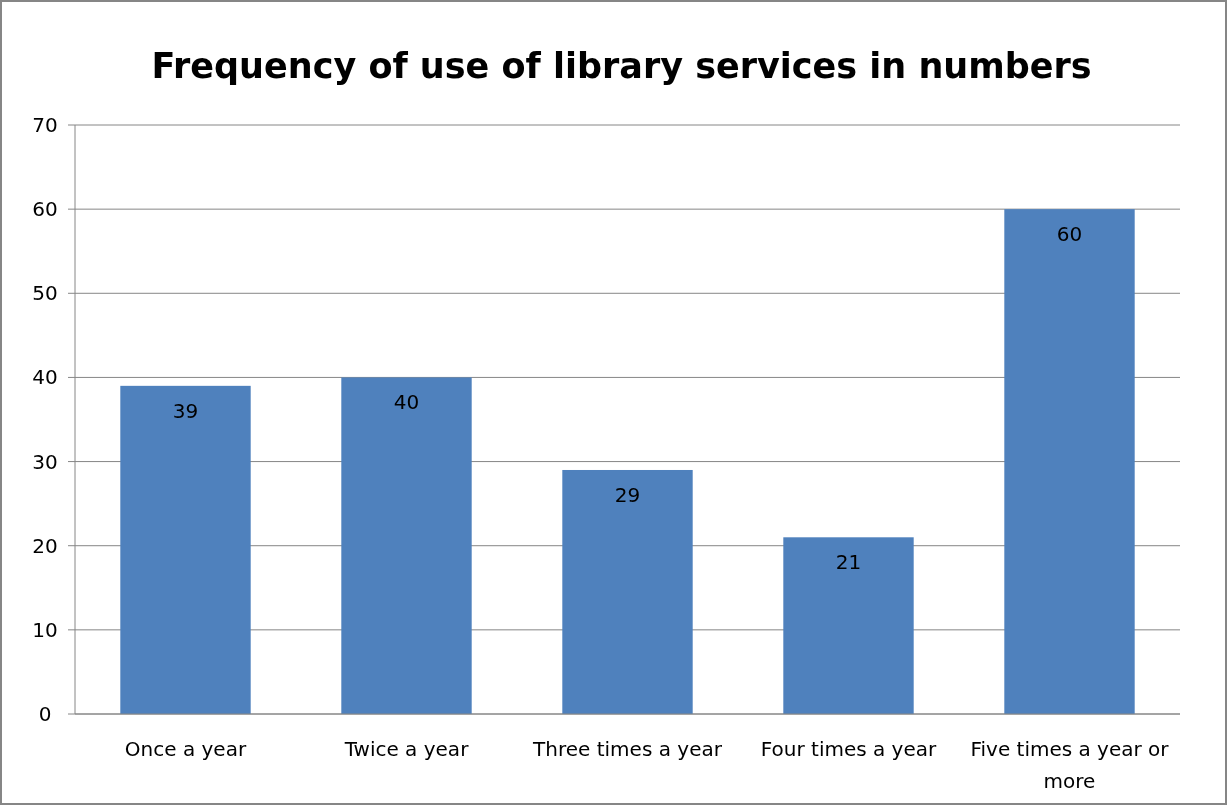  I want to click on x-tick-label: Four times a year, so click(849, 749).